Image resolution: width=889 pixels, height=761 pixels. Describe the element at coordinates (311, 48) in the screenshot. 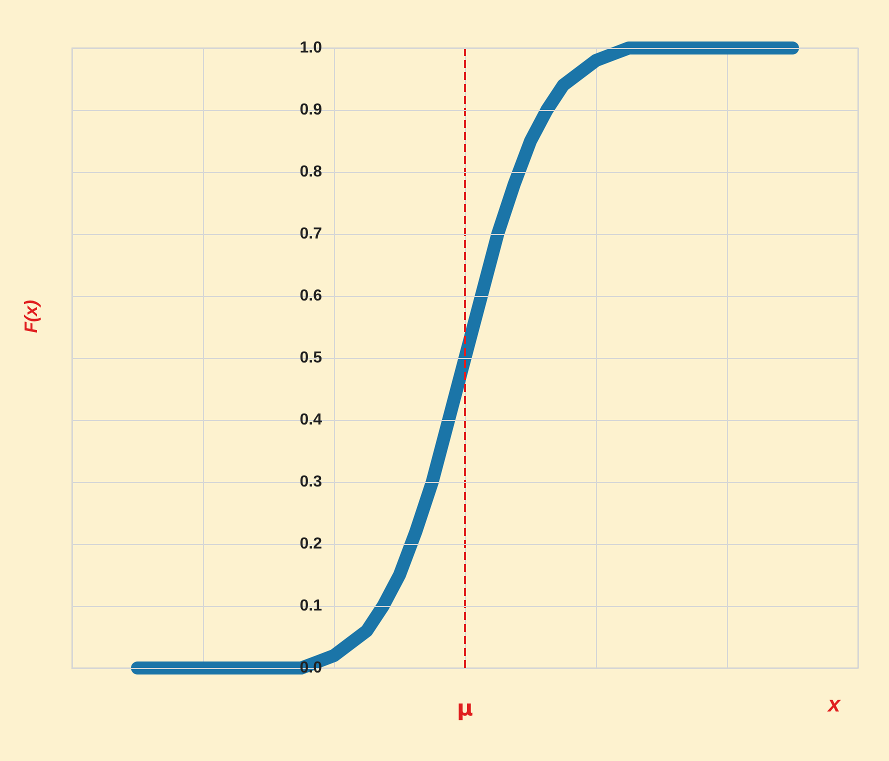

I see `y-tick-label: 1.0` at that location.